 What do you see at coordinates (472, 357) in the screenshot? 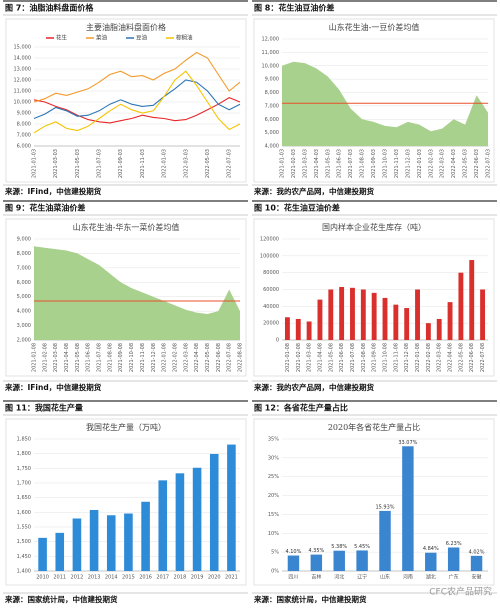
I see `x-tick-label: 2022-06-08` at bounding box center [472, 357].